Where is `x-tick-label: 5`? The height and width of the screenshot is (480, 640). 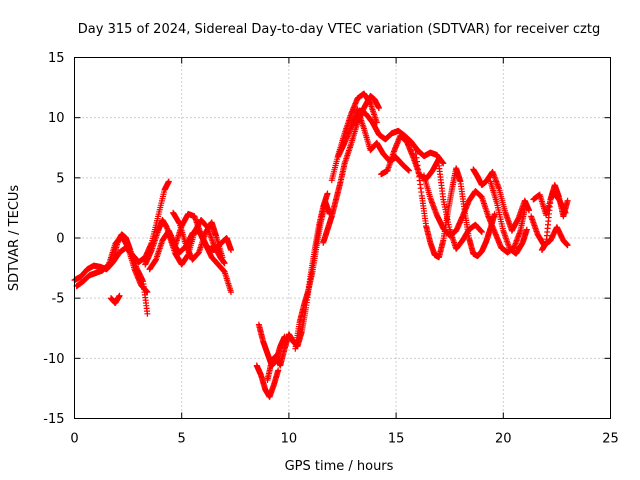
x-tick-label: 5 is located at coordinates (182, 439).